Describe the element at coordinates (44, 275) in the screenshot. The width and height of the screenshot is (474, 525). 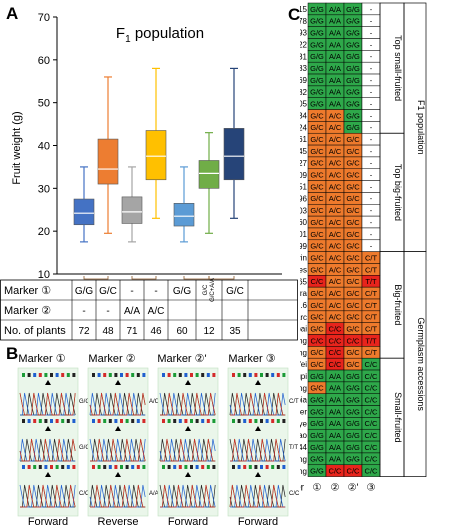
I see `y-tick-label: 10` at that location.